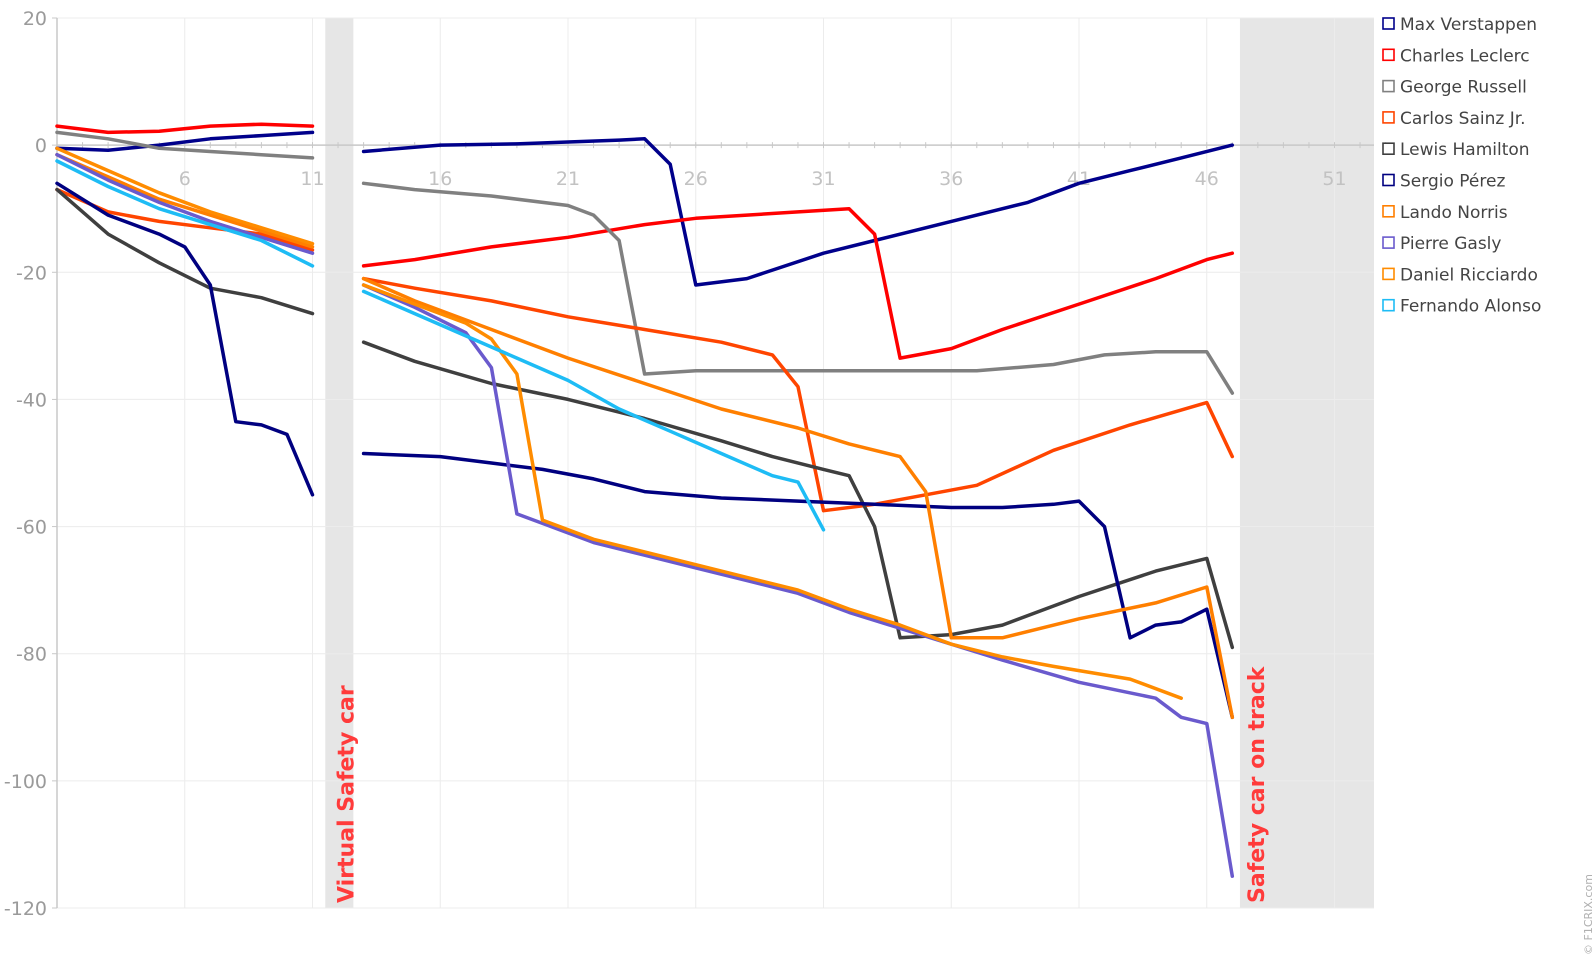 This screenshot has width=1595, height=962. What do you see at coordinates (31, 400) in the screenshot?
I see `y-tick-label: -40` at bounding box center [31, 400].